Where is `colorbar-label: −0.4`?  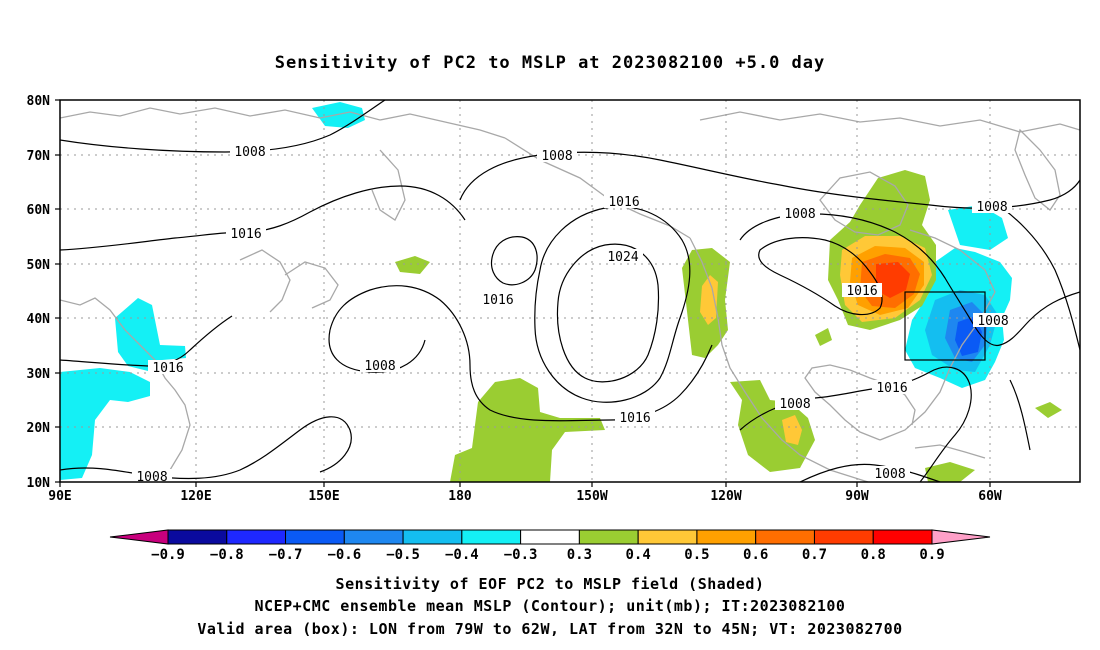
colorbar-label: −0.4 is located at coordinates (462, 555).